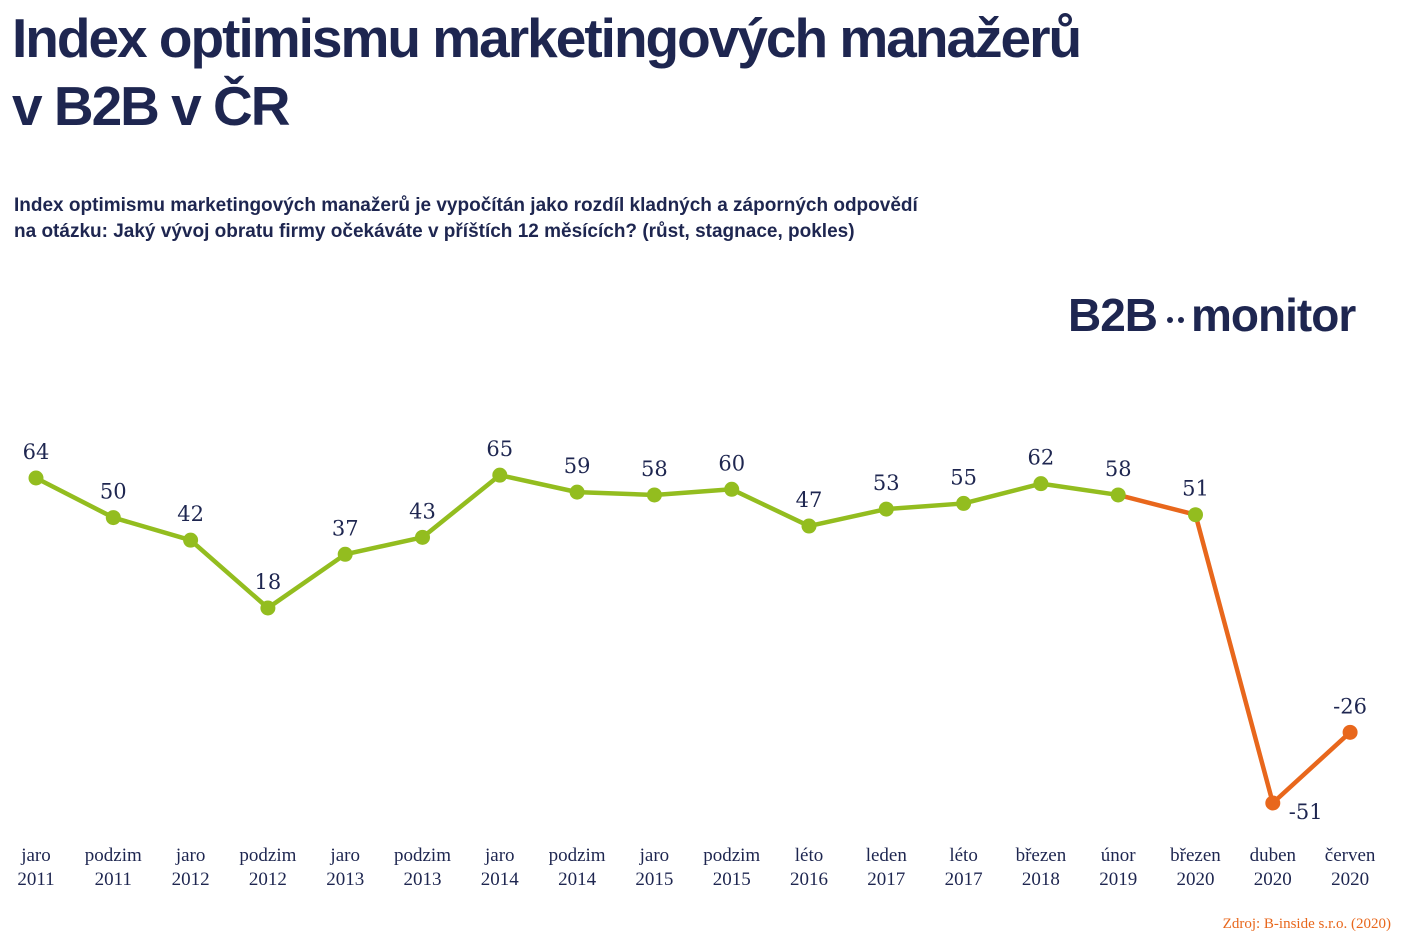  I want to click on x-tick-label: červen, so click(1350, 855).